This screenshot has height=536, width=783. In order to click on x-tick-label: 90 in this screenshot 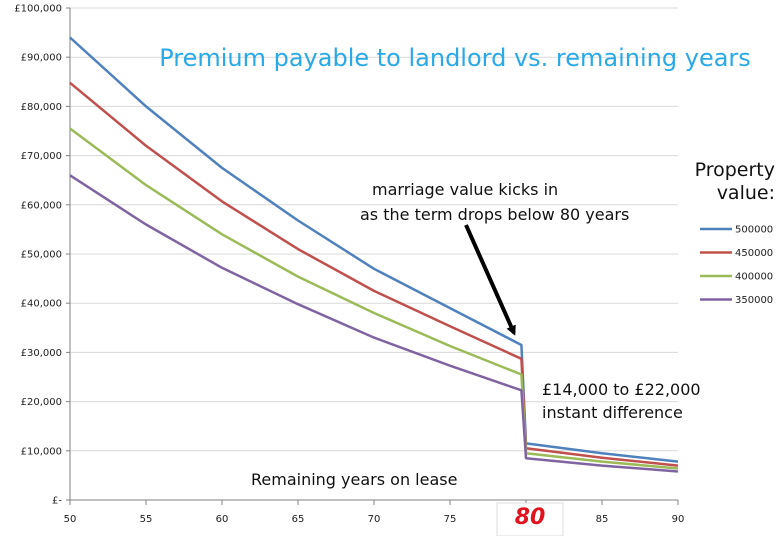, I will do `click(678, 519)`.